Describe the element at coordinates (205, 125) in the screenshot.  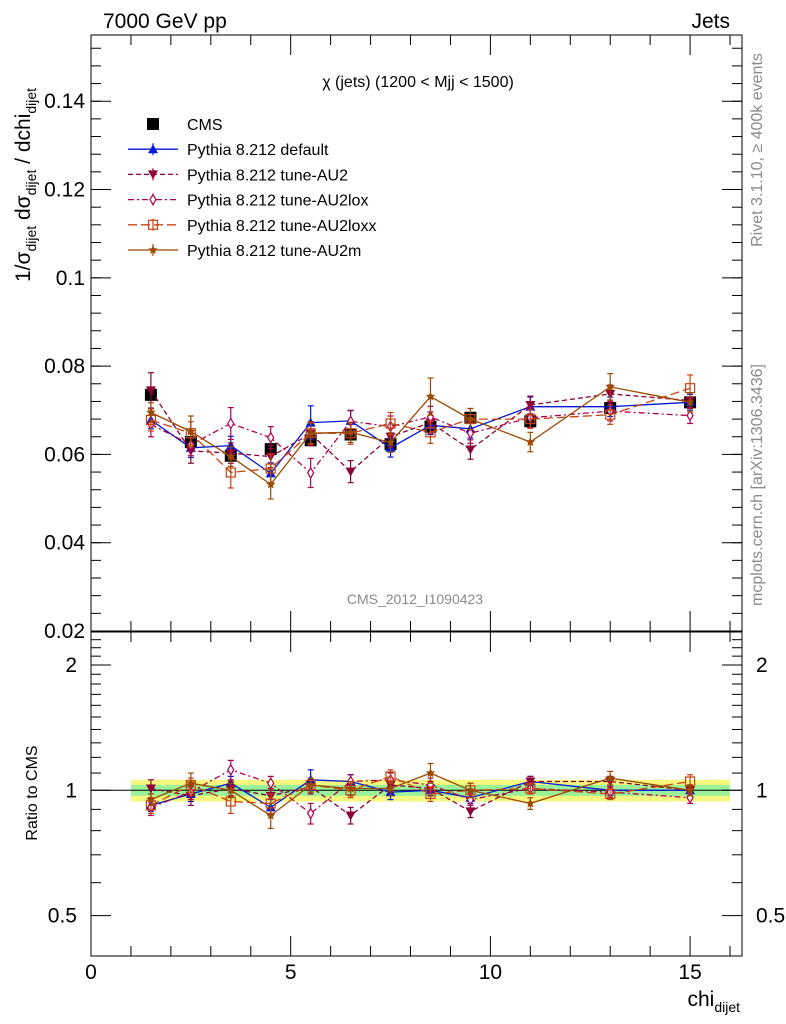
I see `legend-label: CMS` at that location.